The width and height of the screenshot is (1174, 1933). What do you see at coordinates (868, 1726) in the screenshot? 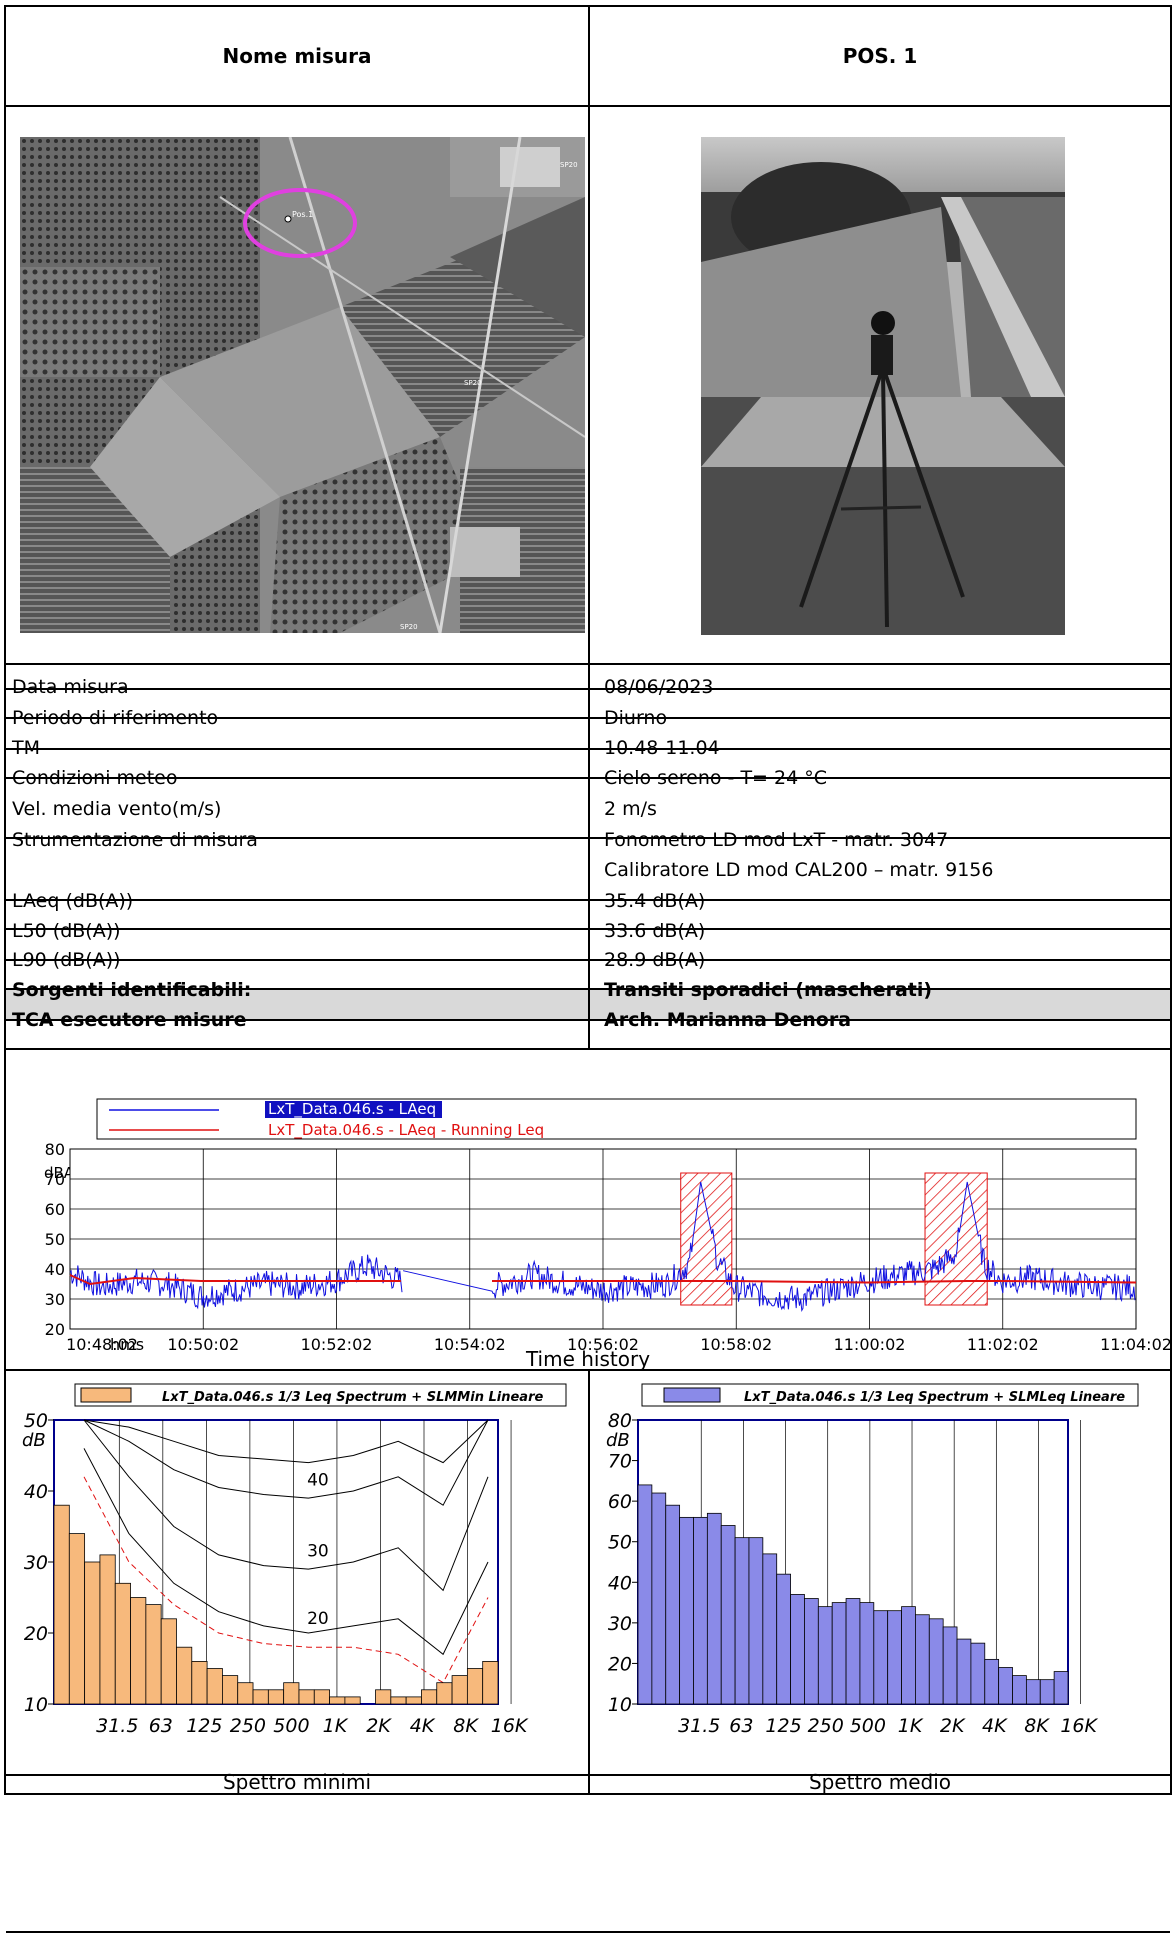
I see `x-tick-label: 500` at bounding box center [868, 1726].